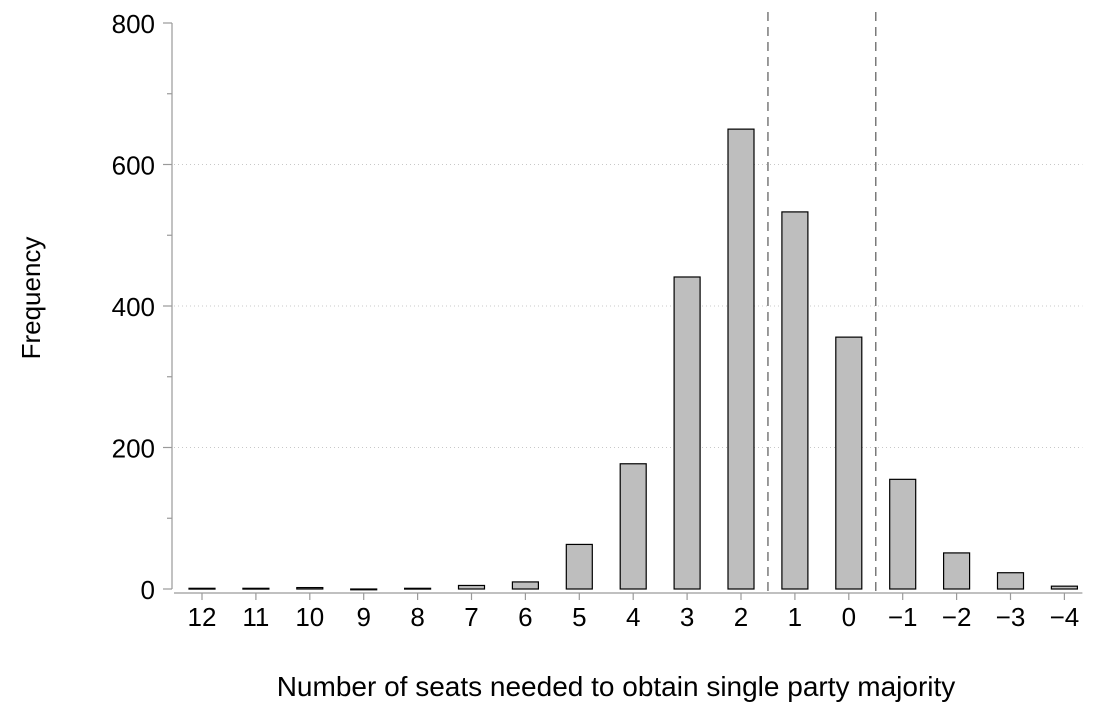 The width and height of the screenshot is (1098, 710). What do you see at coordinates (957, 617) in the screenshot?
I see `x-tick-label: −2` at bounding box center [957, 617].